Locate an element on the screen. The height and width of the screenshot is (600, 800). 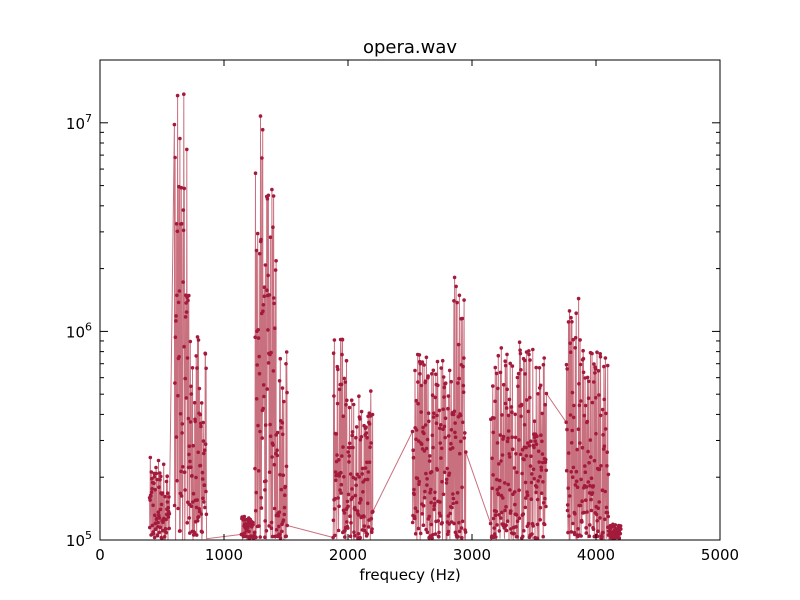
x-axis-label: frequecy (Hz) is located at coordinates (409, 575).